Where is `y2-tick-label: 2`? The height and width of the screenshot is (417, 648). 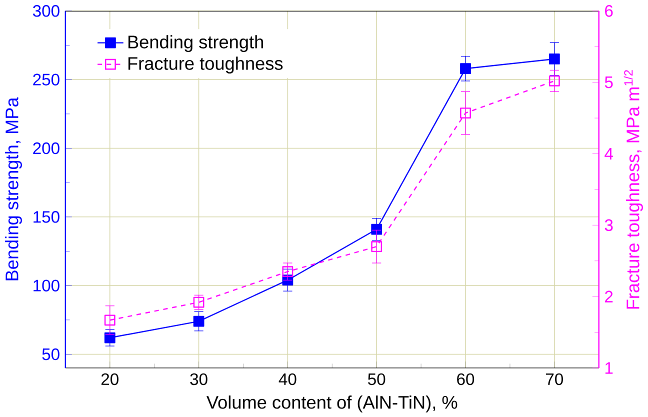 y2-tick-label: 2 is located at coordinates (609, 296).